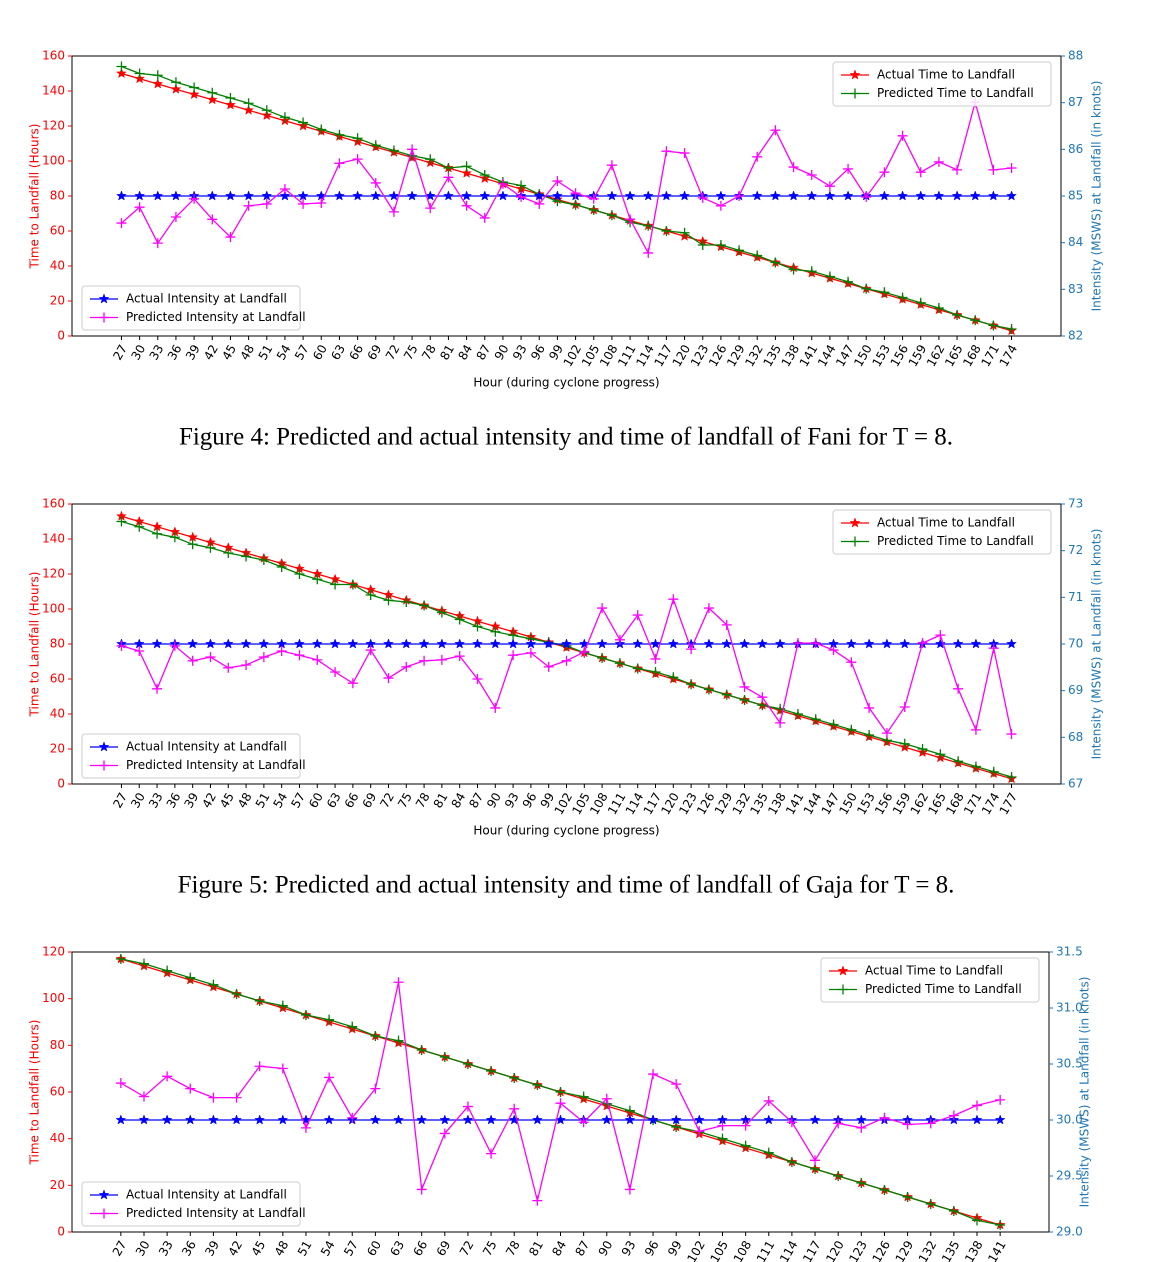 This screenshot has height=1262, width=1155. Describe the element at coordinates (1075, 196) in the screenshot. I see `y2-tick-label: 85` at that location.